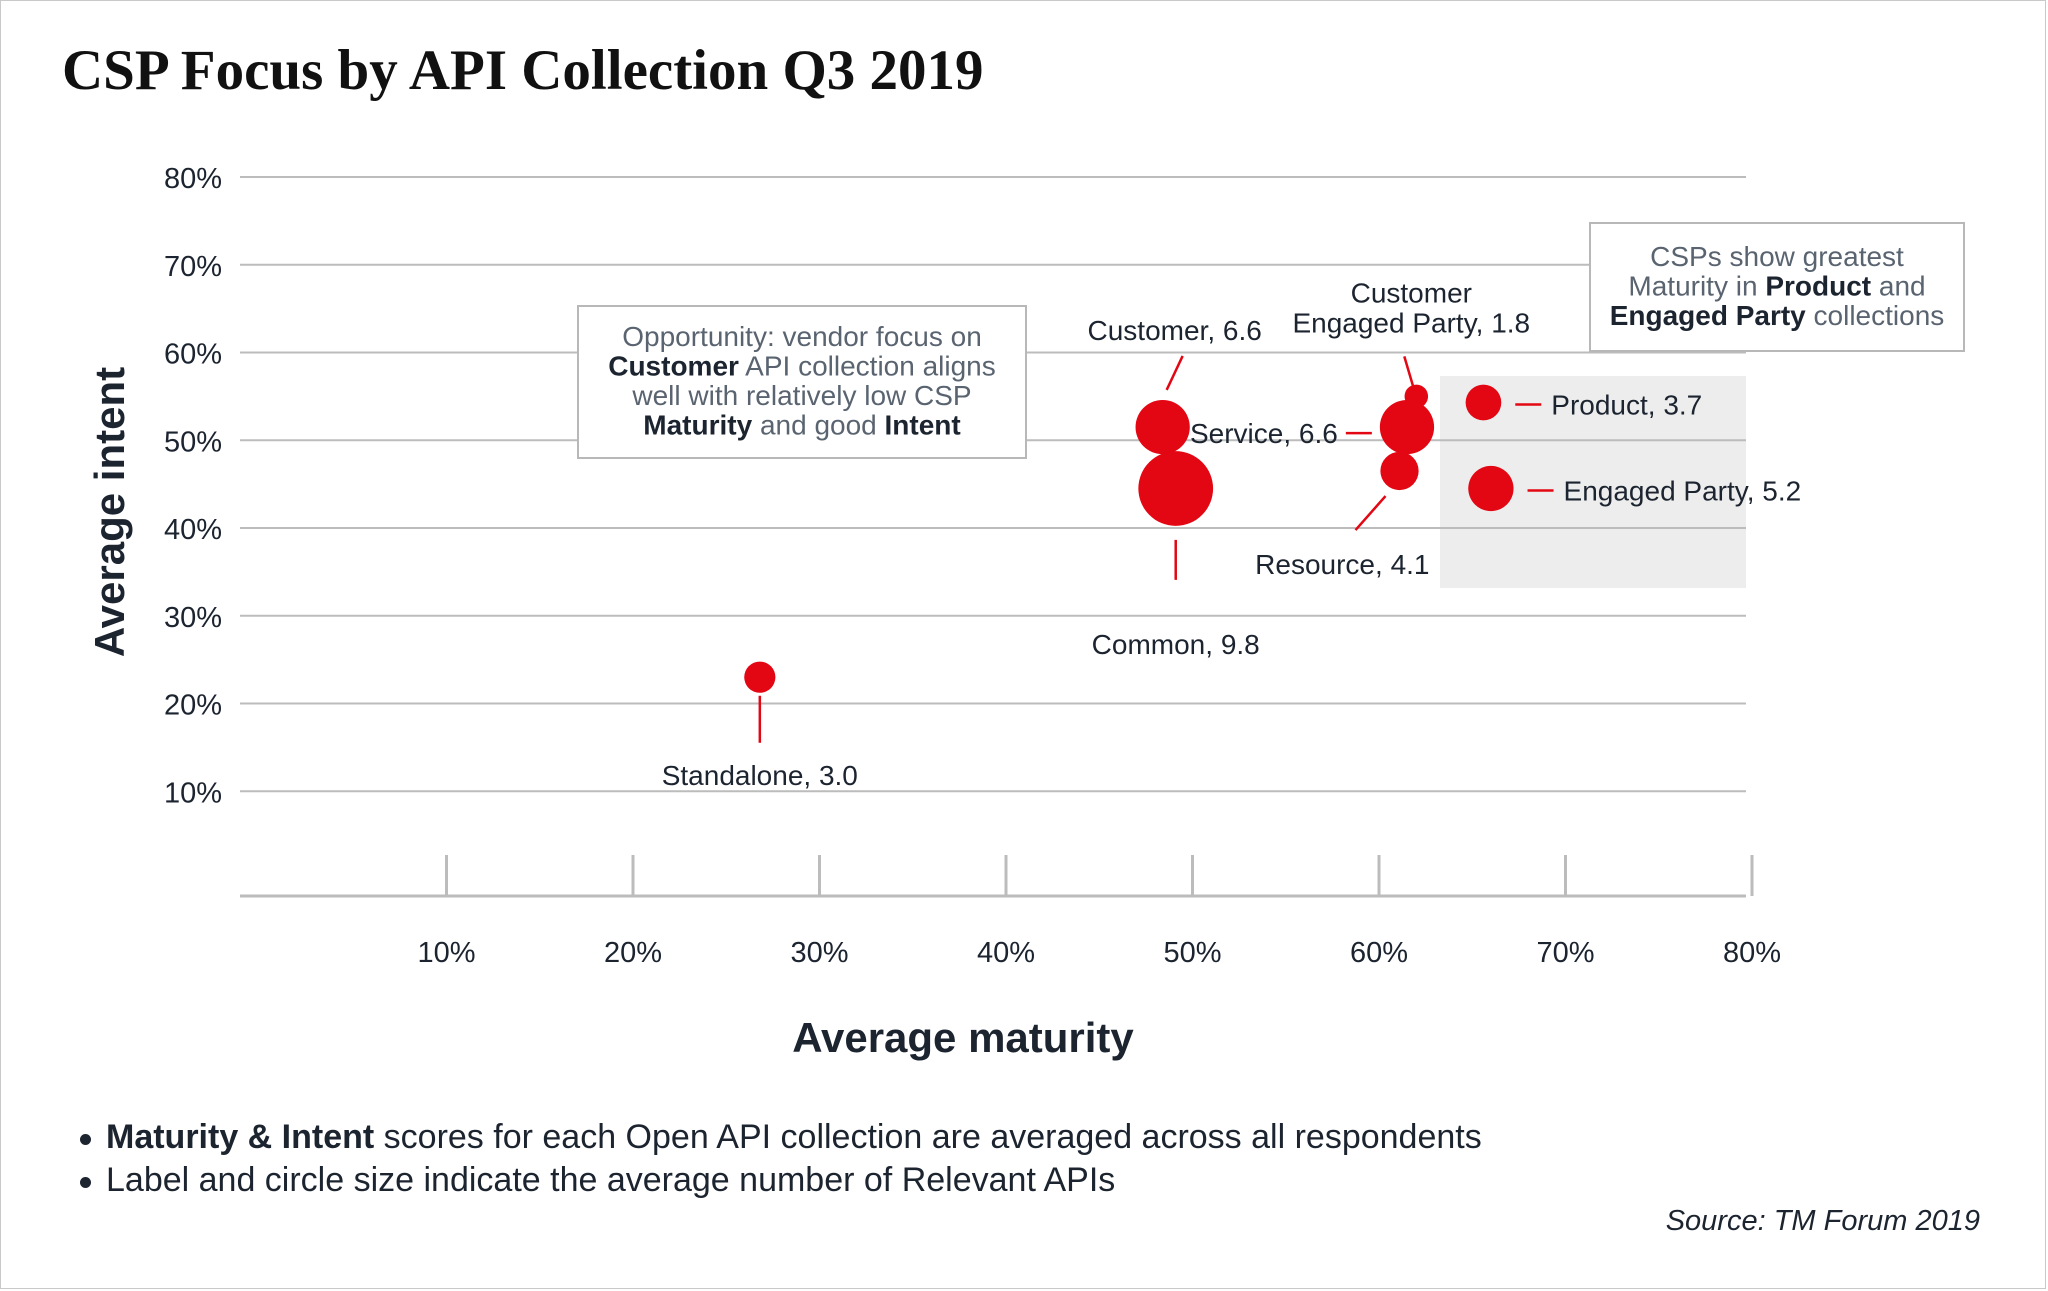  Describe the element at coordinates (193, 355) in the screenshot. I see `y-tick-label: 60%` at that location.